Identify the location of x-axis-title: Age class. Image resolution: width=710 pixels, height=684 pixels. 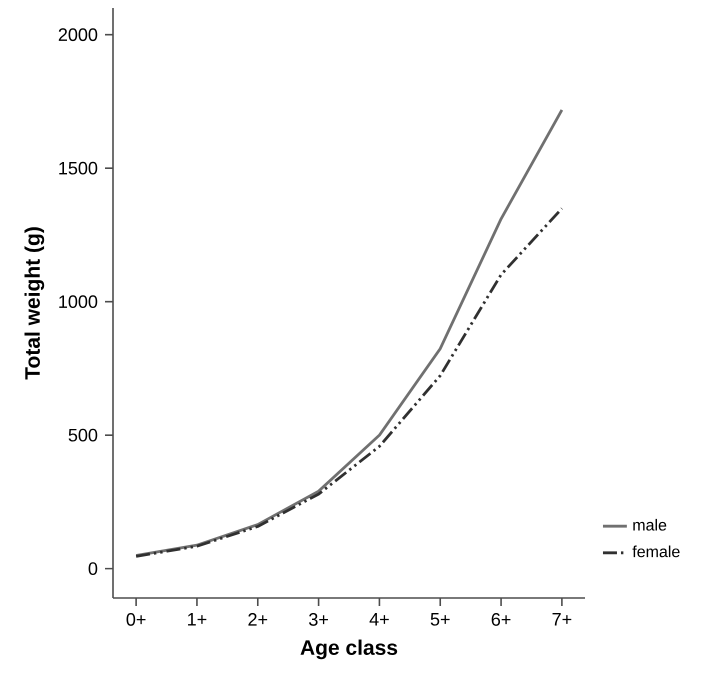
(349, 650).